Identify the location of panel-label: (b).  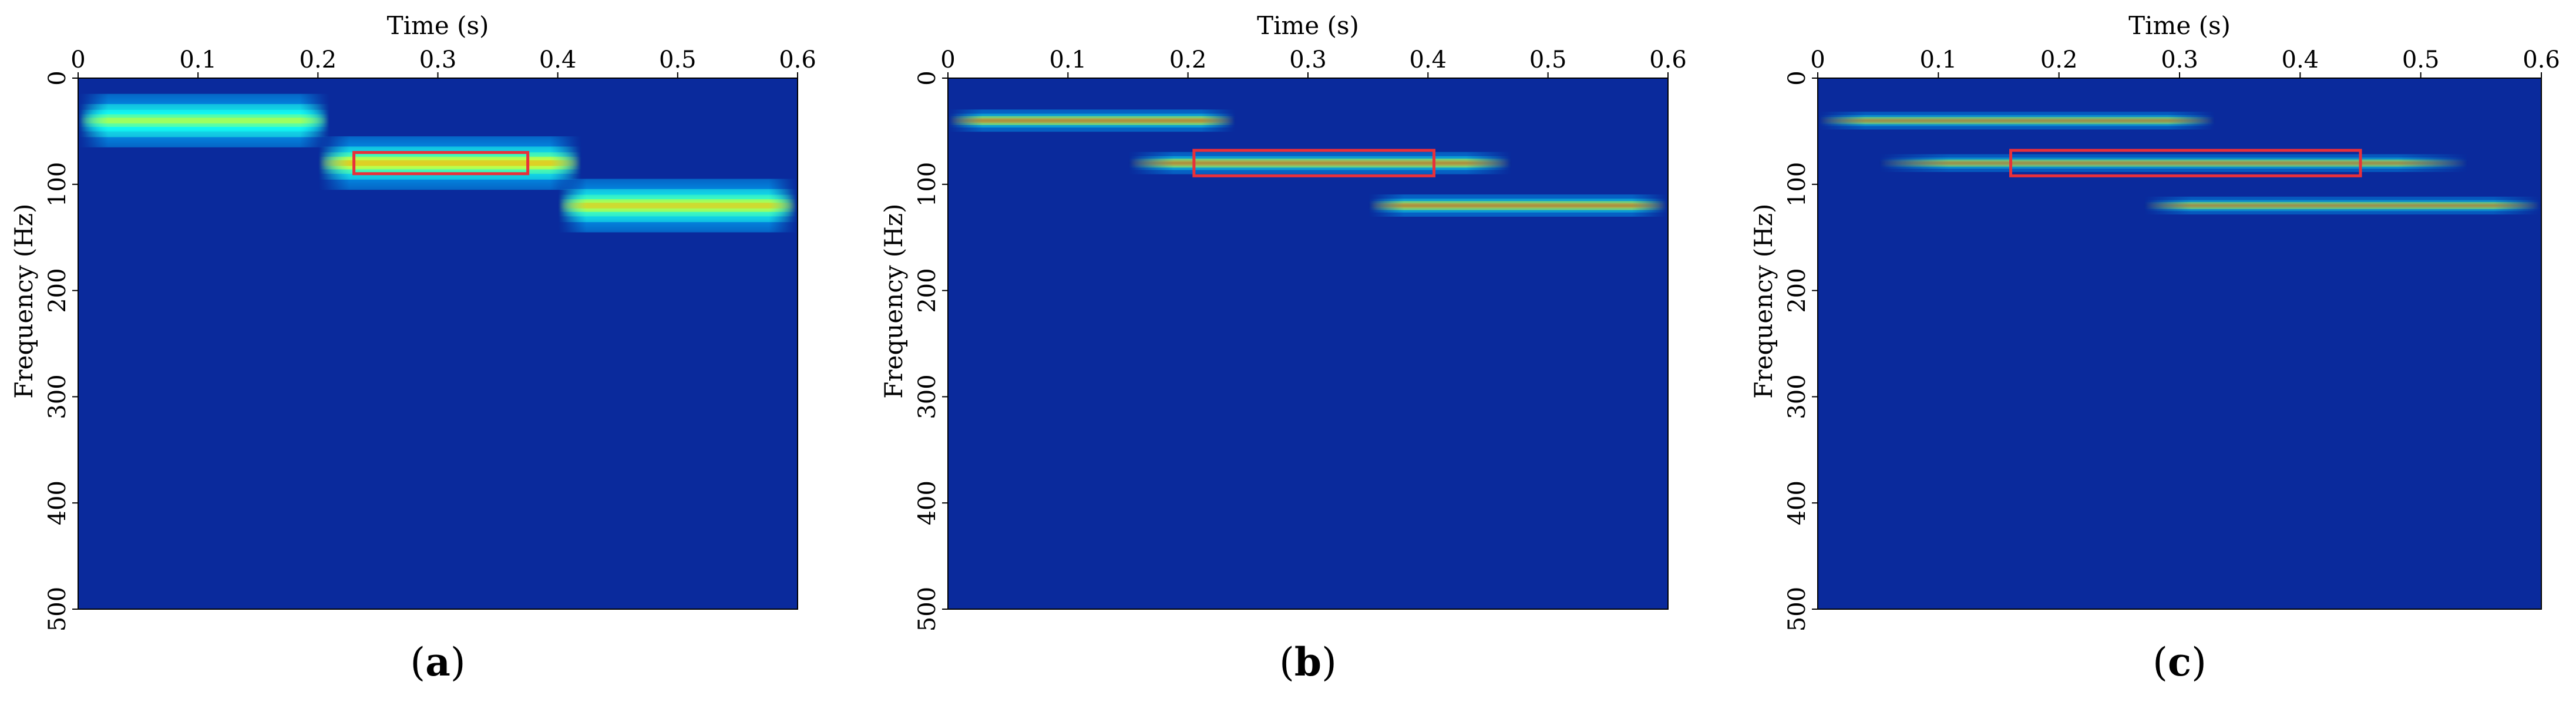
(1308, 662).